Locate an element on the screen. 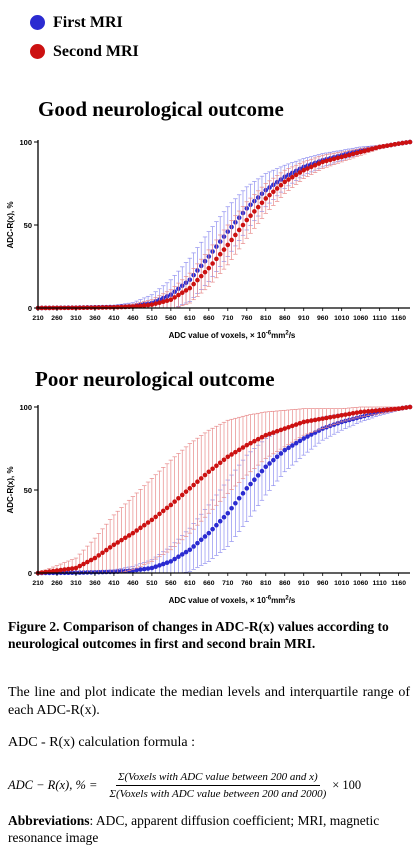 The width and height of the screenshot is (418, 849). legend-item-first-mri: First MRI is located at coordinates (84, 22).